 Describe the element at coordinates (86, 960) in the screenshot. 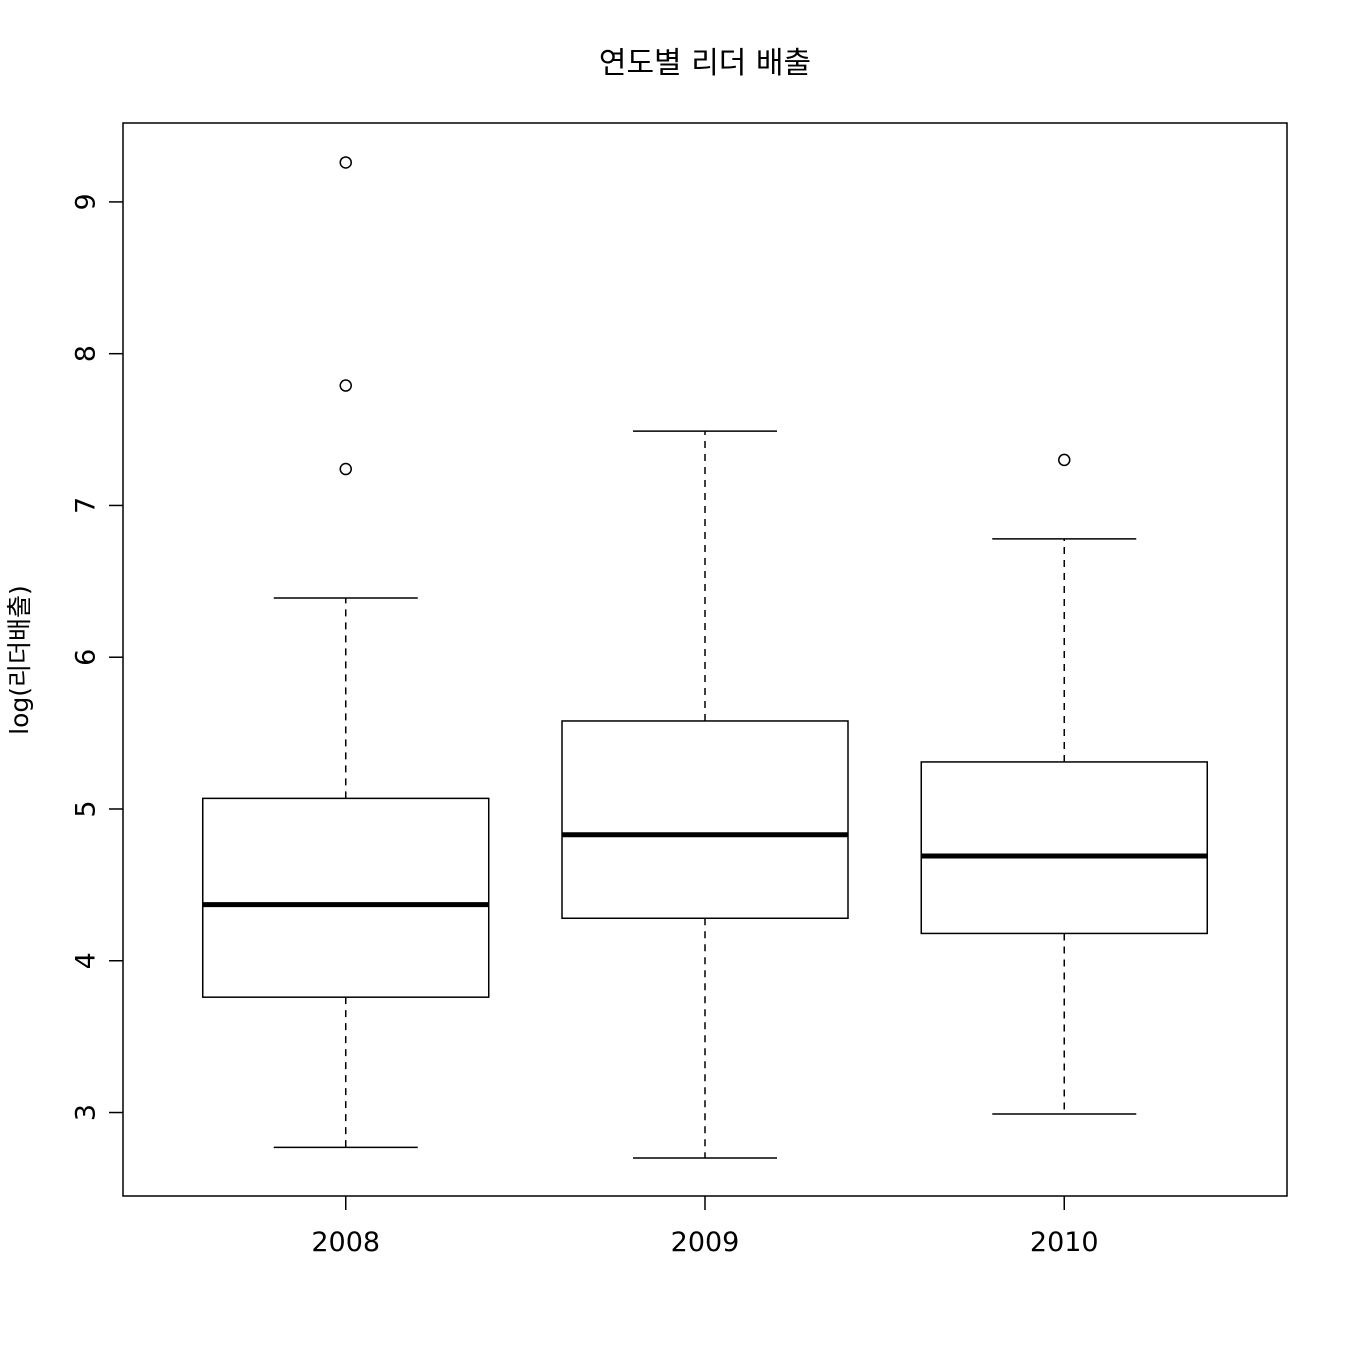

I see `y-tick-label-4: 4` at that location.